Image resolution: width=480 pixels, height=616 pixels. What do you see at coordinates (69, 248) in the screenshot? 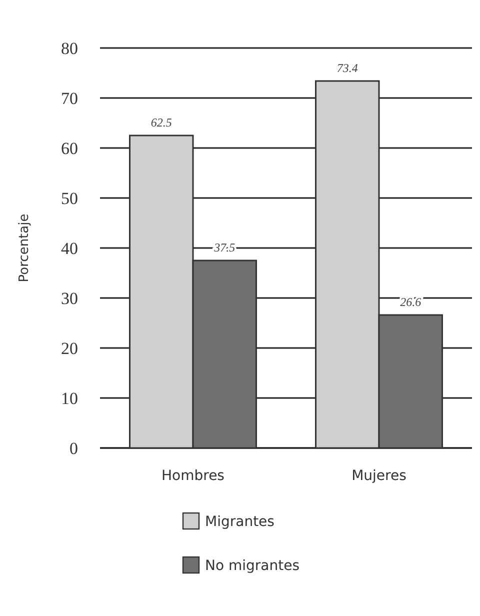
I see `y-tick-label: 40` at bounding box center [69, 248].